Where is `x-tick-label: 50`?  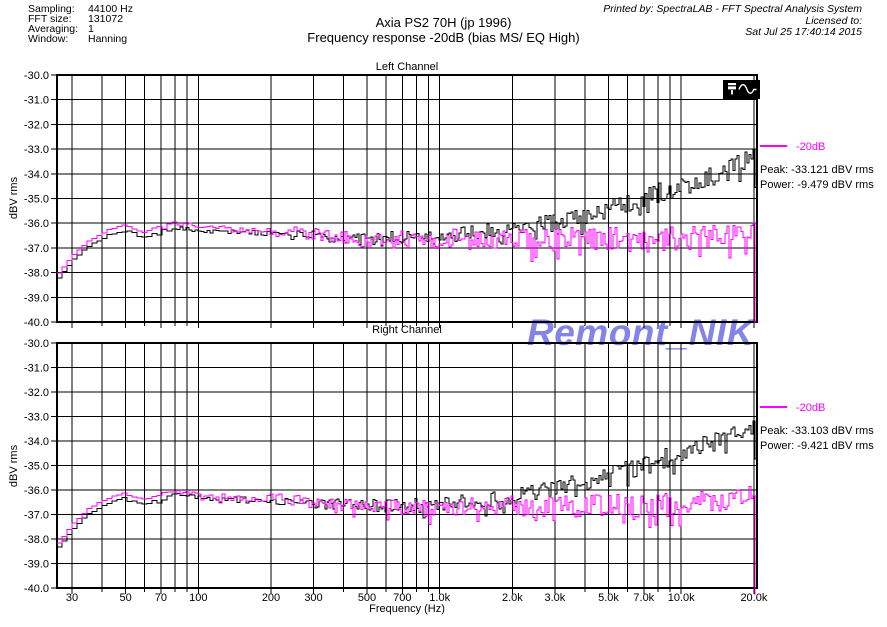
x-tick-label: 50 is located at coordinates (125, 598).